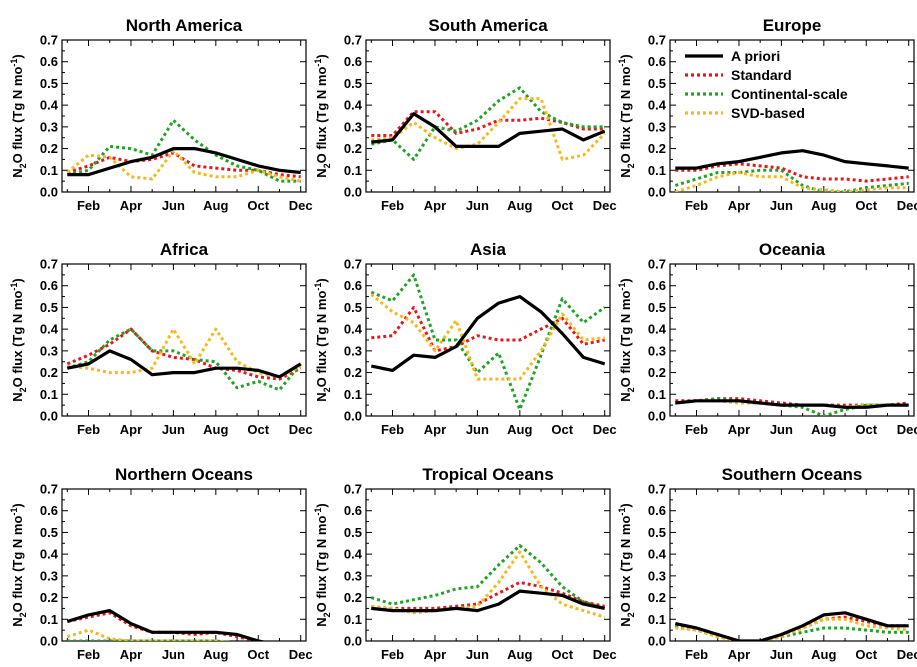 The width and height of the screenshot is (917, 667). I want to click on legend-label: Standard, so click(761, 75).